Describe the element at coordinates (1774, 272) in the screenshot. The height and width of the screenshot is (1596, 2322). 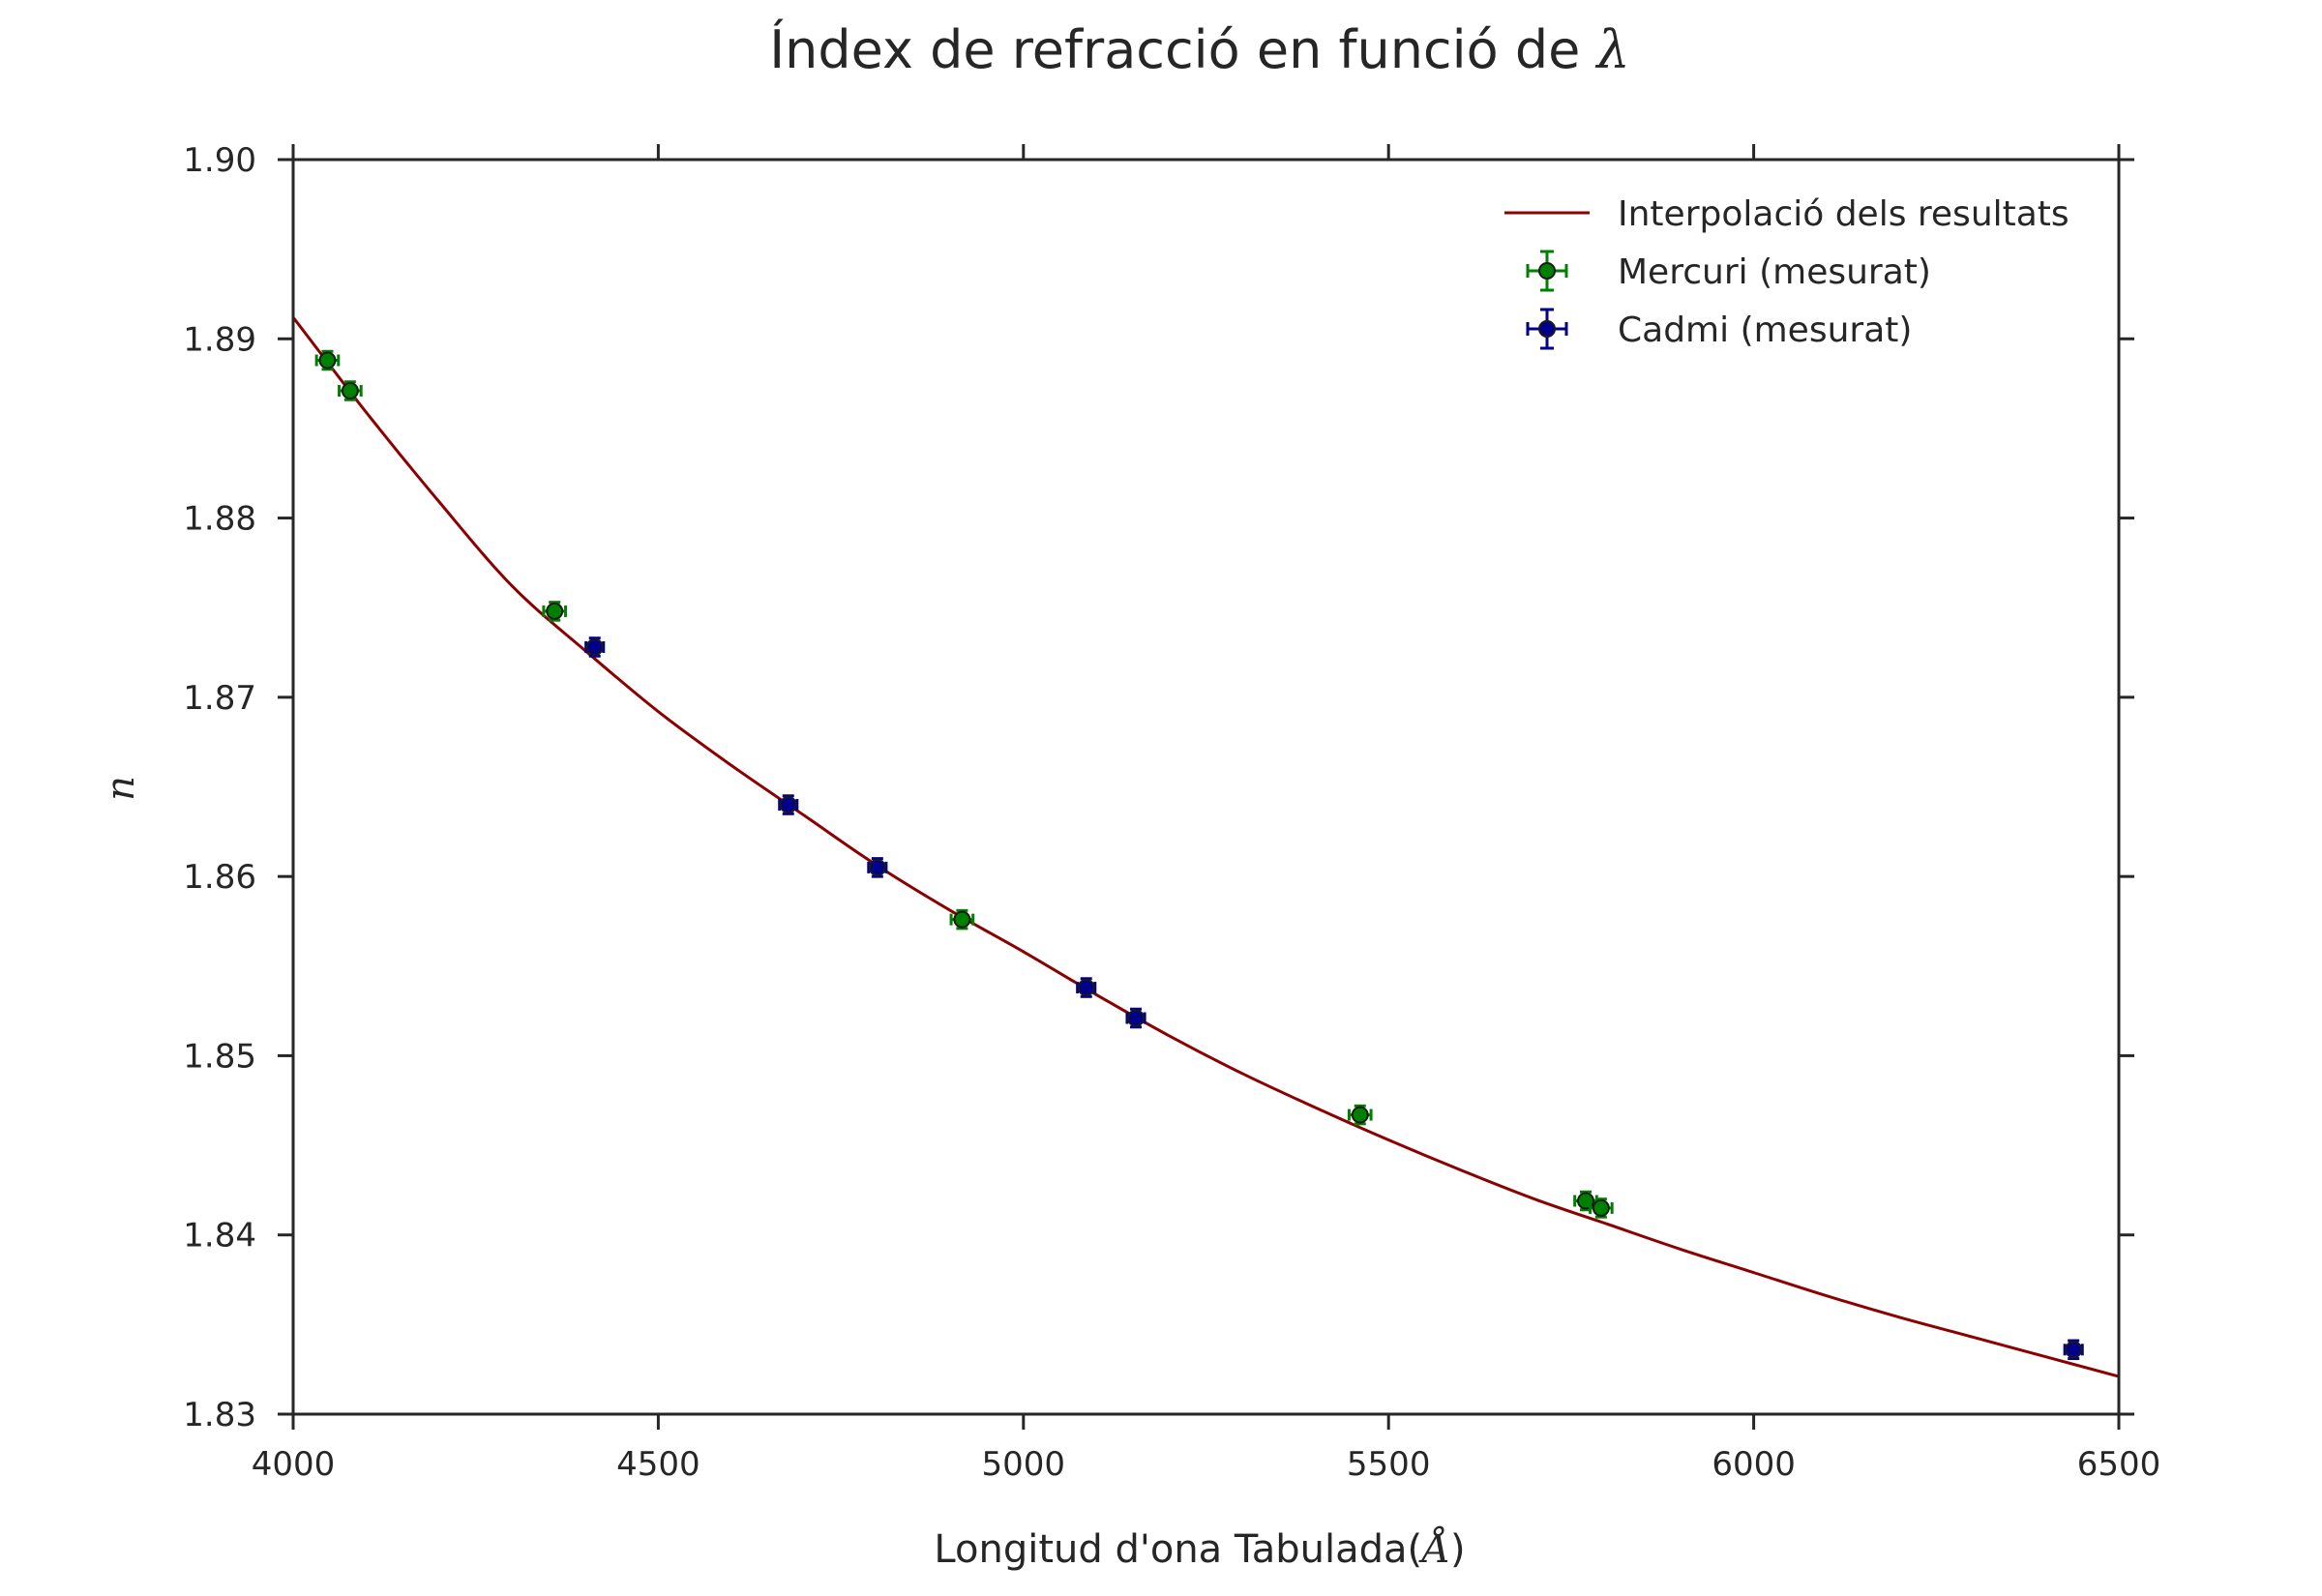
I see `legend-label: Mercuri (mesurat)` at that location.